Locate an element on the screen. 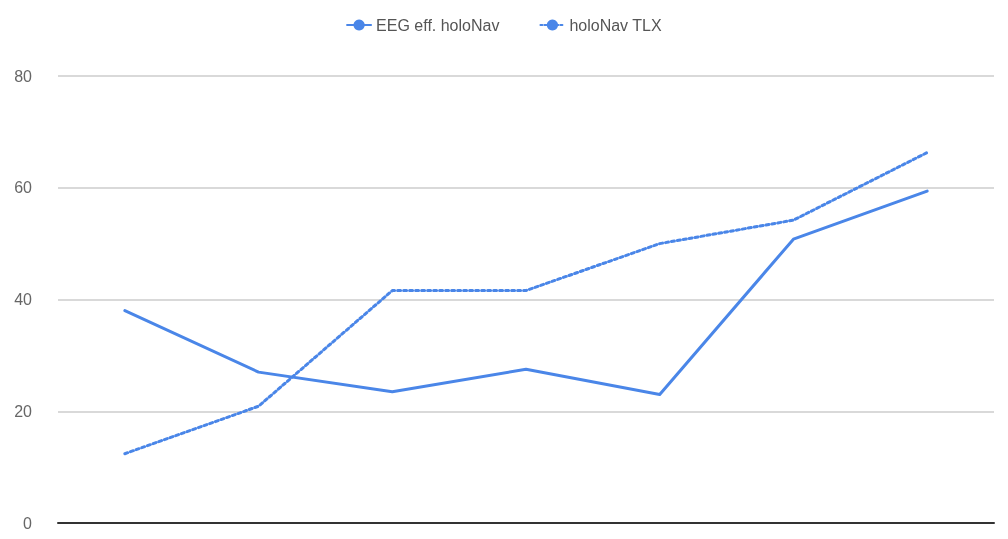 Image resolution: width=1008 pixels, height=539 pixels. y-tick-label: 20 is located at coordinates (23, 411).